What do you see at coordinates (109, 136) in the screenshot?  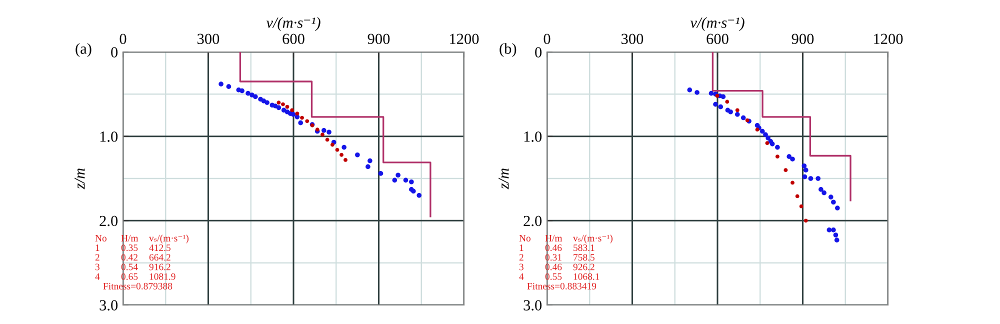 I see `y-tick-label: 1.0` at bounding box center [109, 136].